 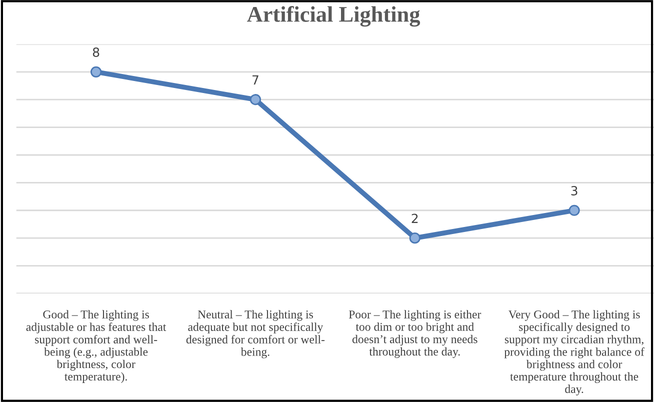 What do you see at coordinates (255, 80) in the screenshot?
I see `data-label: 7` at bounding box center [255, 80].